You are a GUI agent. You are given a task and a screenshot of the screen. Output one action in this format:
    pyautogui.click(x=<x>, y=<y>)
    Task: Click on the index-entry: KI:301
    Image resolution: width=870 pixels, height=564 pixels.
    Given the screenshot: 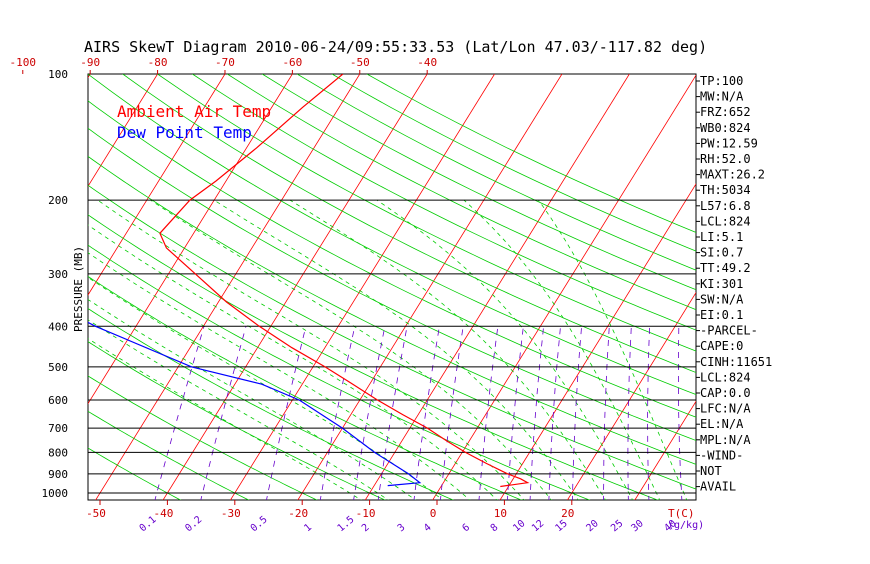 What is the action you would take?
    pyautogui.click(x=721, y=284)
    